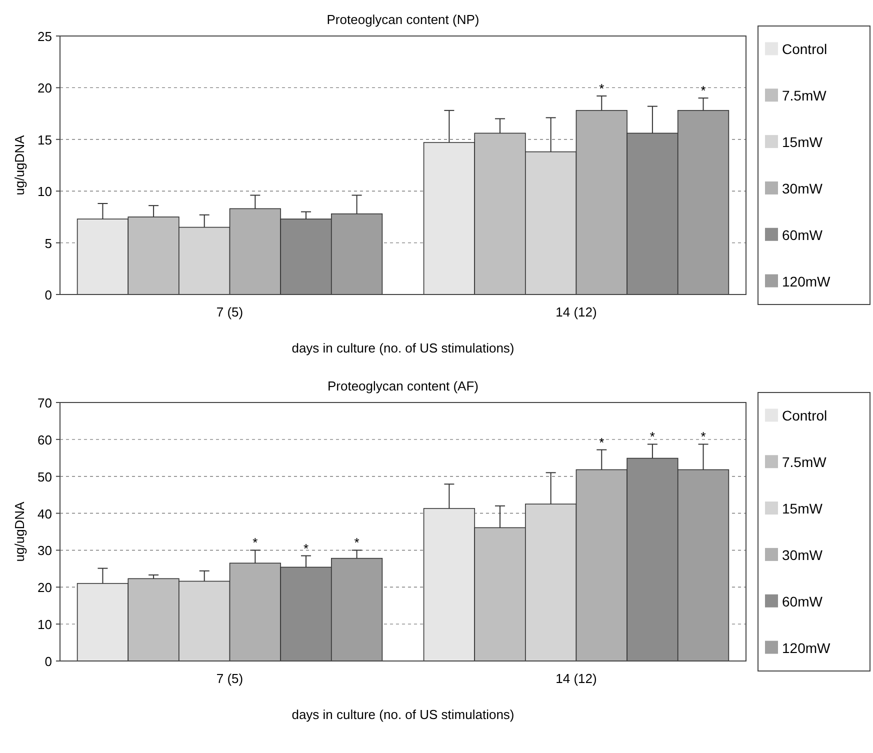 This screenshot has width=873, height=753. Describe the element at coordinates (45, 36) in the screenshot. I see `y-tick-label: 25` at that location.